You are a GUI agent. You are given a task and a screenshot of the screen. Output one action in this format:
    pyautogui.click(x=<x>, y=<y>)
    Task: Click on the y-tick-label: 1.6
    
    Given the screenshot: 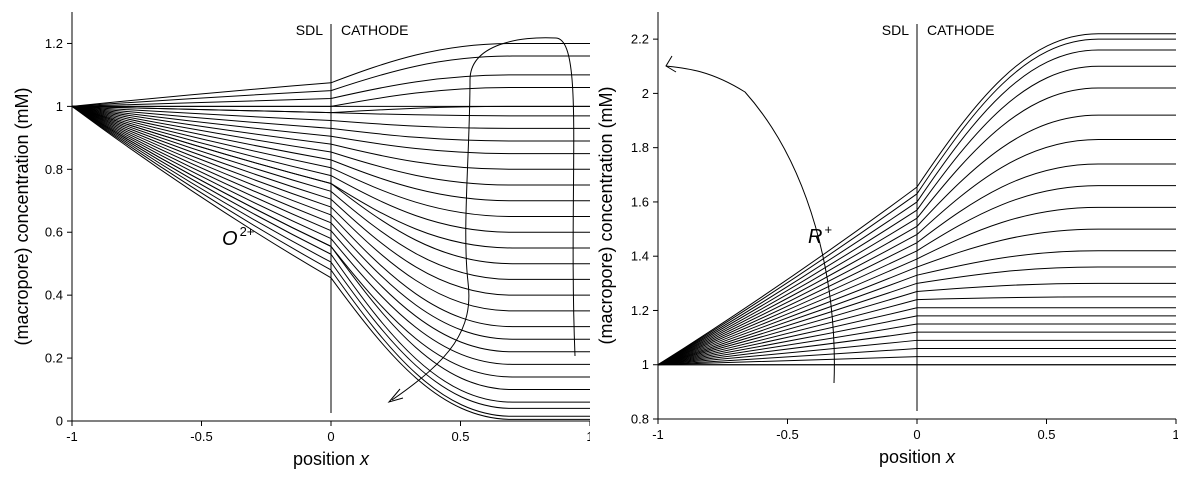 What is the action you would take?
    pyautogui.click(x=640, y=201)
    